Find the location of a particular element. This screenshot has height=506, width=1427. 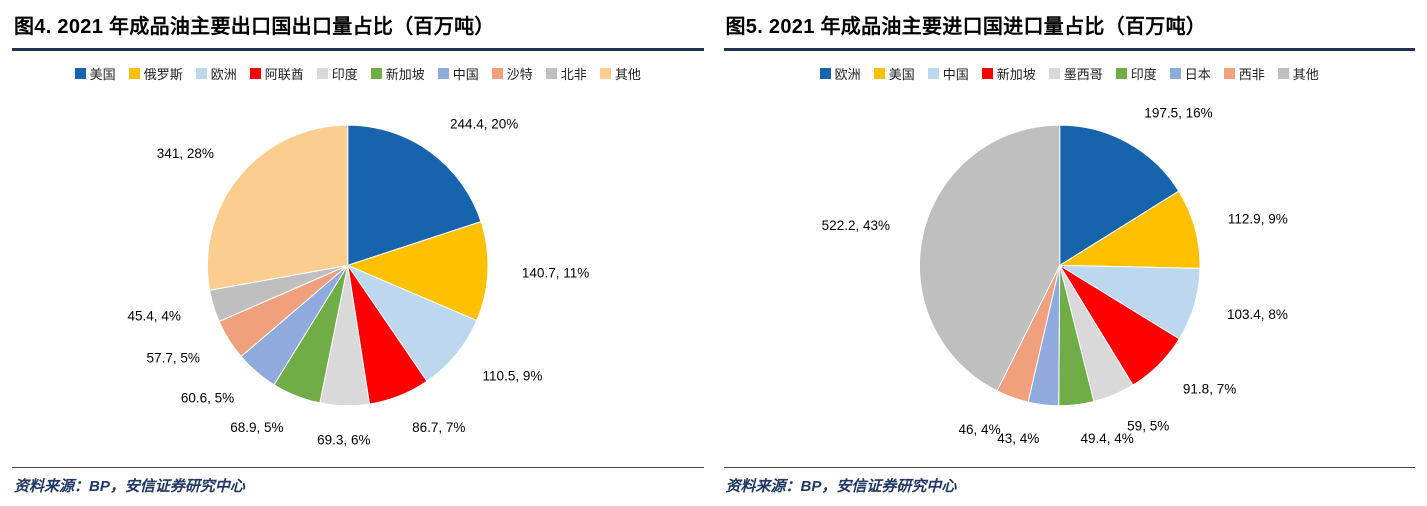

legend-item: 墨西哥 is located at coordinates (1075, 73).